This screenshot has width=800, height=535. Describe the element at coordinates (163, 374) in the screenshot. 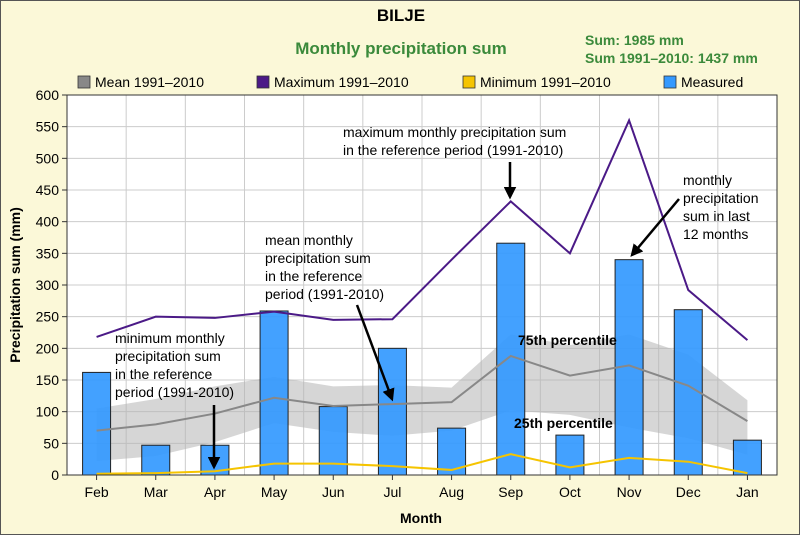

I see `min-note-line-3: in the reference` at that location.